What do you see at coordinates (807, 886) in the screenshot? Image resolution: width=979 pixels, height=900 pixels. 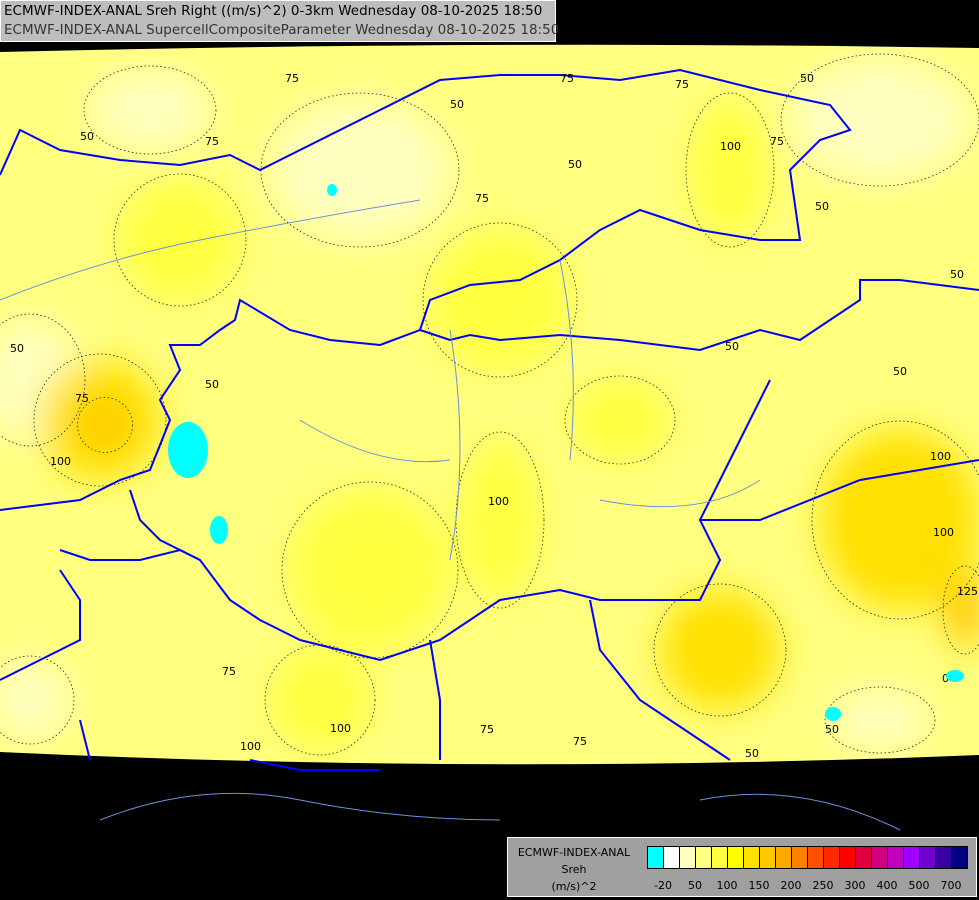 I see `legend-ticks: -20 50 100 150 200 250 300 400 500 700` at bounding box center [807, 886].